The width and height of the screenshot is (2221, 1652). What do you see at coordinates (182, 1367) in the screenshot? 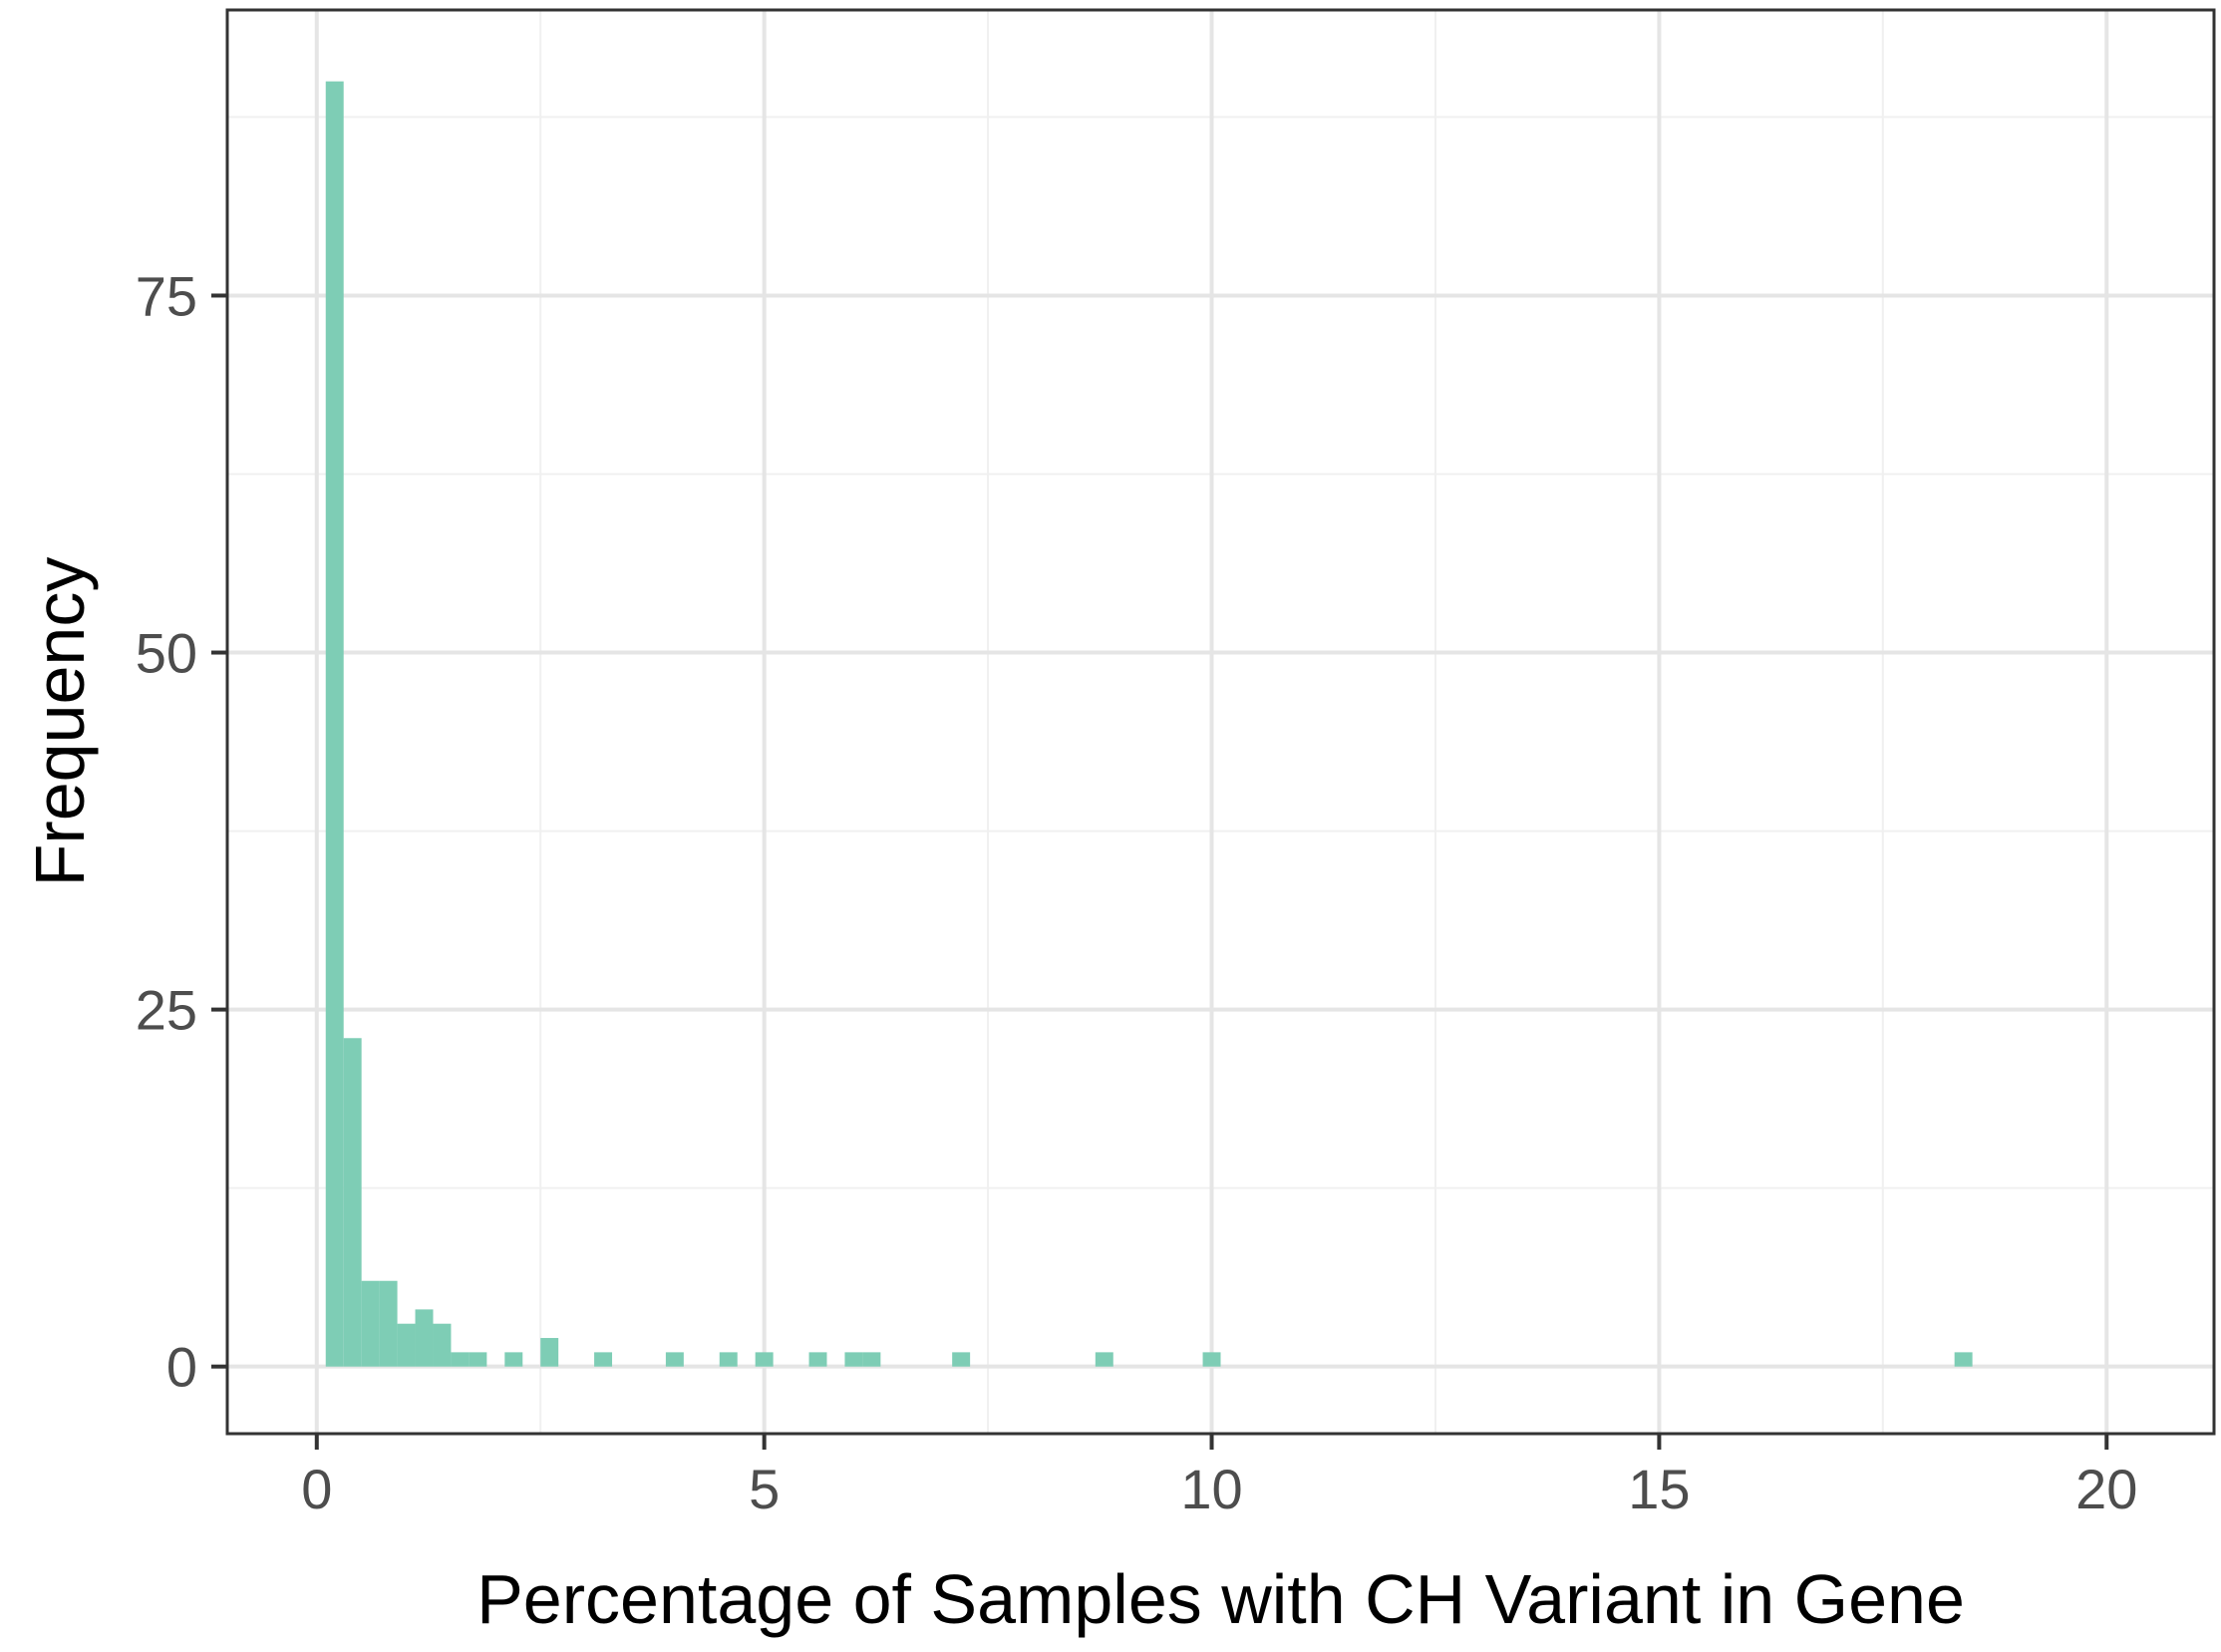
I see `y-tick-label: 0` at bounding box center [182, 1367].